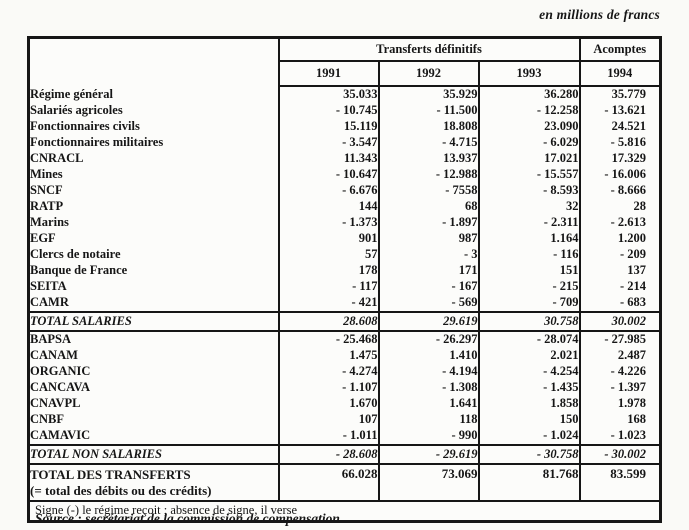  I want to click on value-cell: - 12.258, so click(528, 111).